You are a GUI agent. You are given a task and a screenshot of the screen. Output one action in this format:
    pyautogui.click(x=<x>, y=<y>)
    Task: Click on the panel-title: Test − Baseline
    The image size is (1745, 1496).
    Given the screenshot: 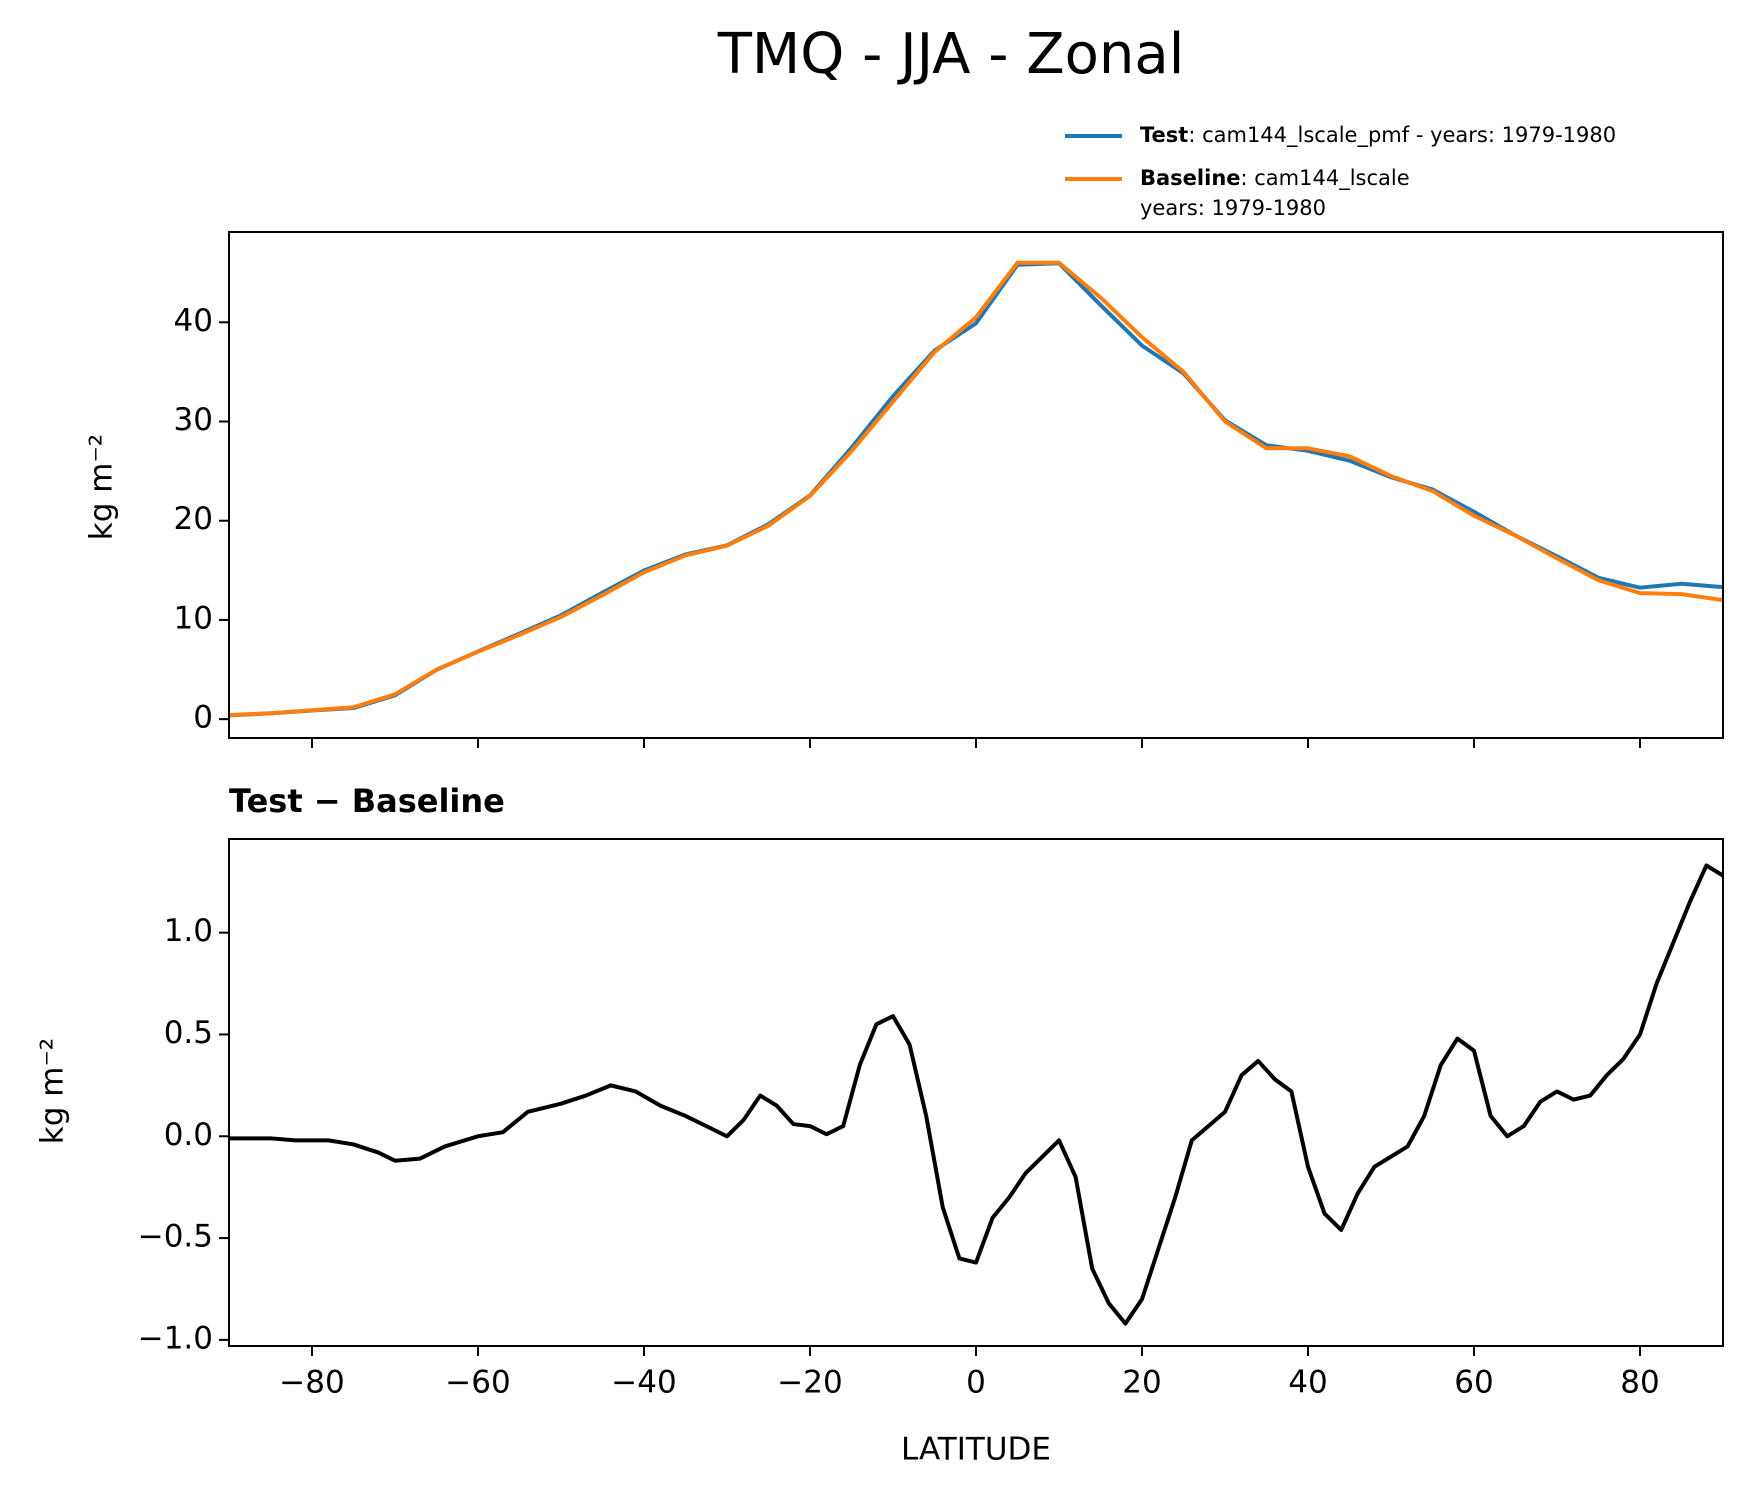 What is the action you would take?
    pyautogui.click(x=367, y=801)
    